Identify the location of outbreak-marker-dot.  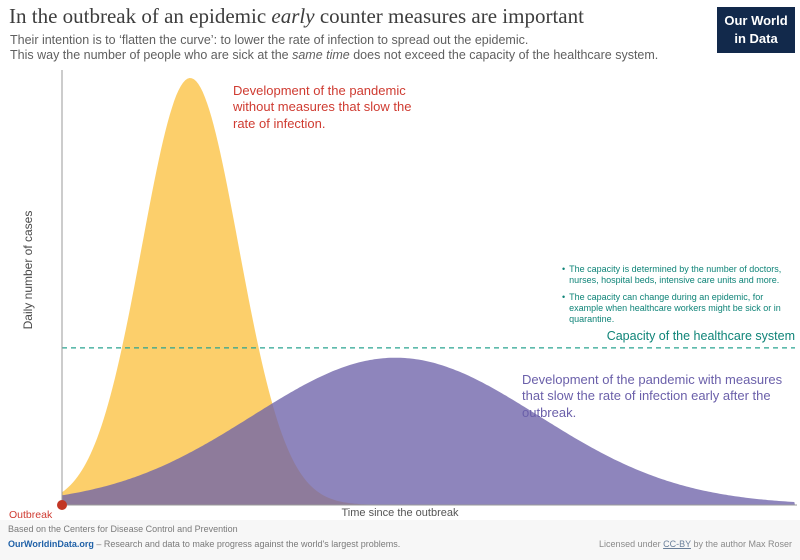
(62, 505).